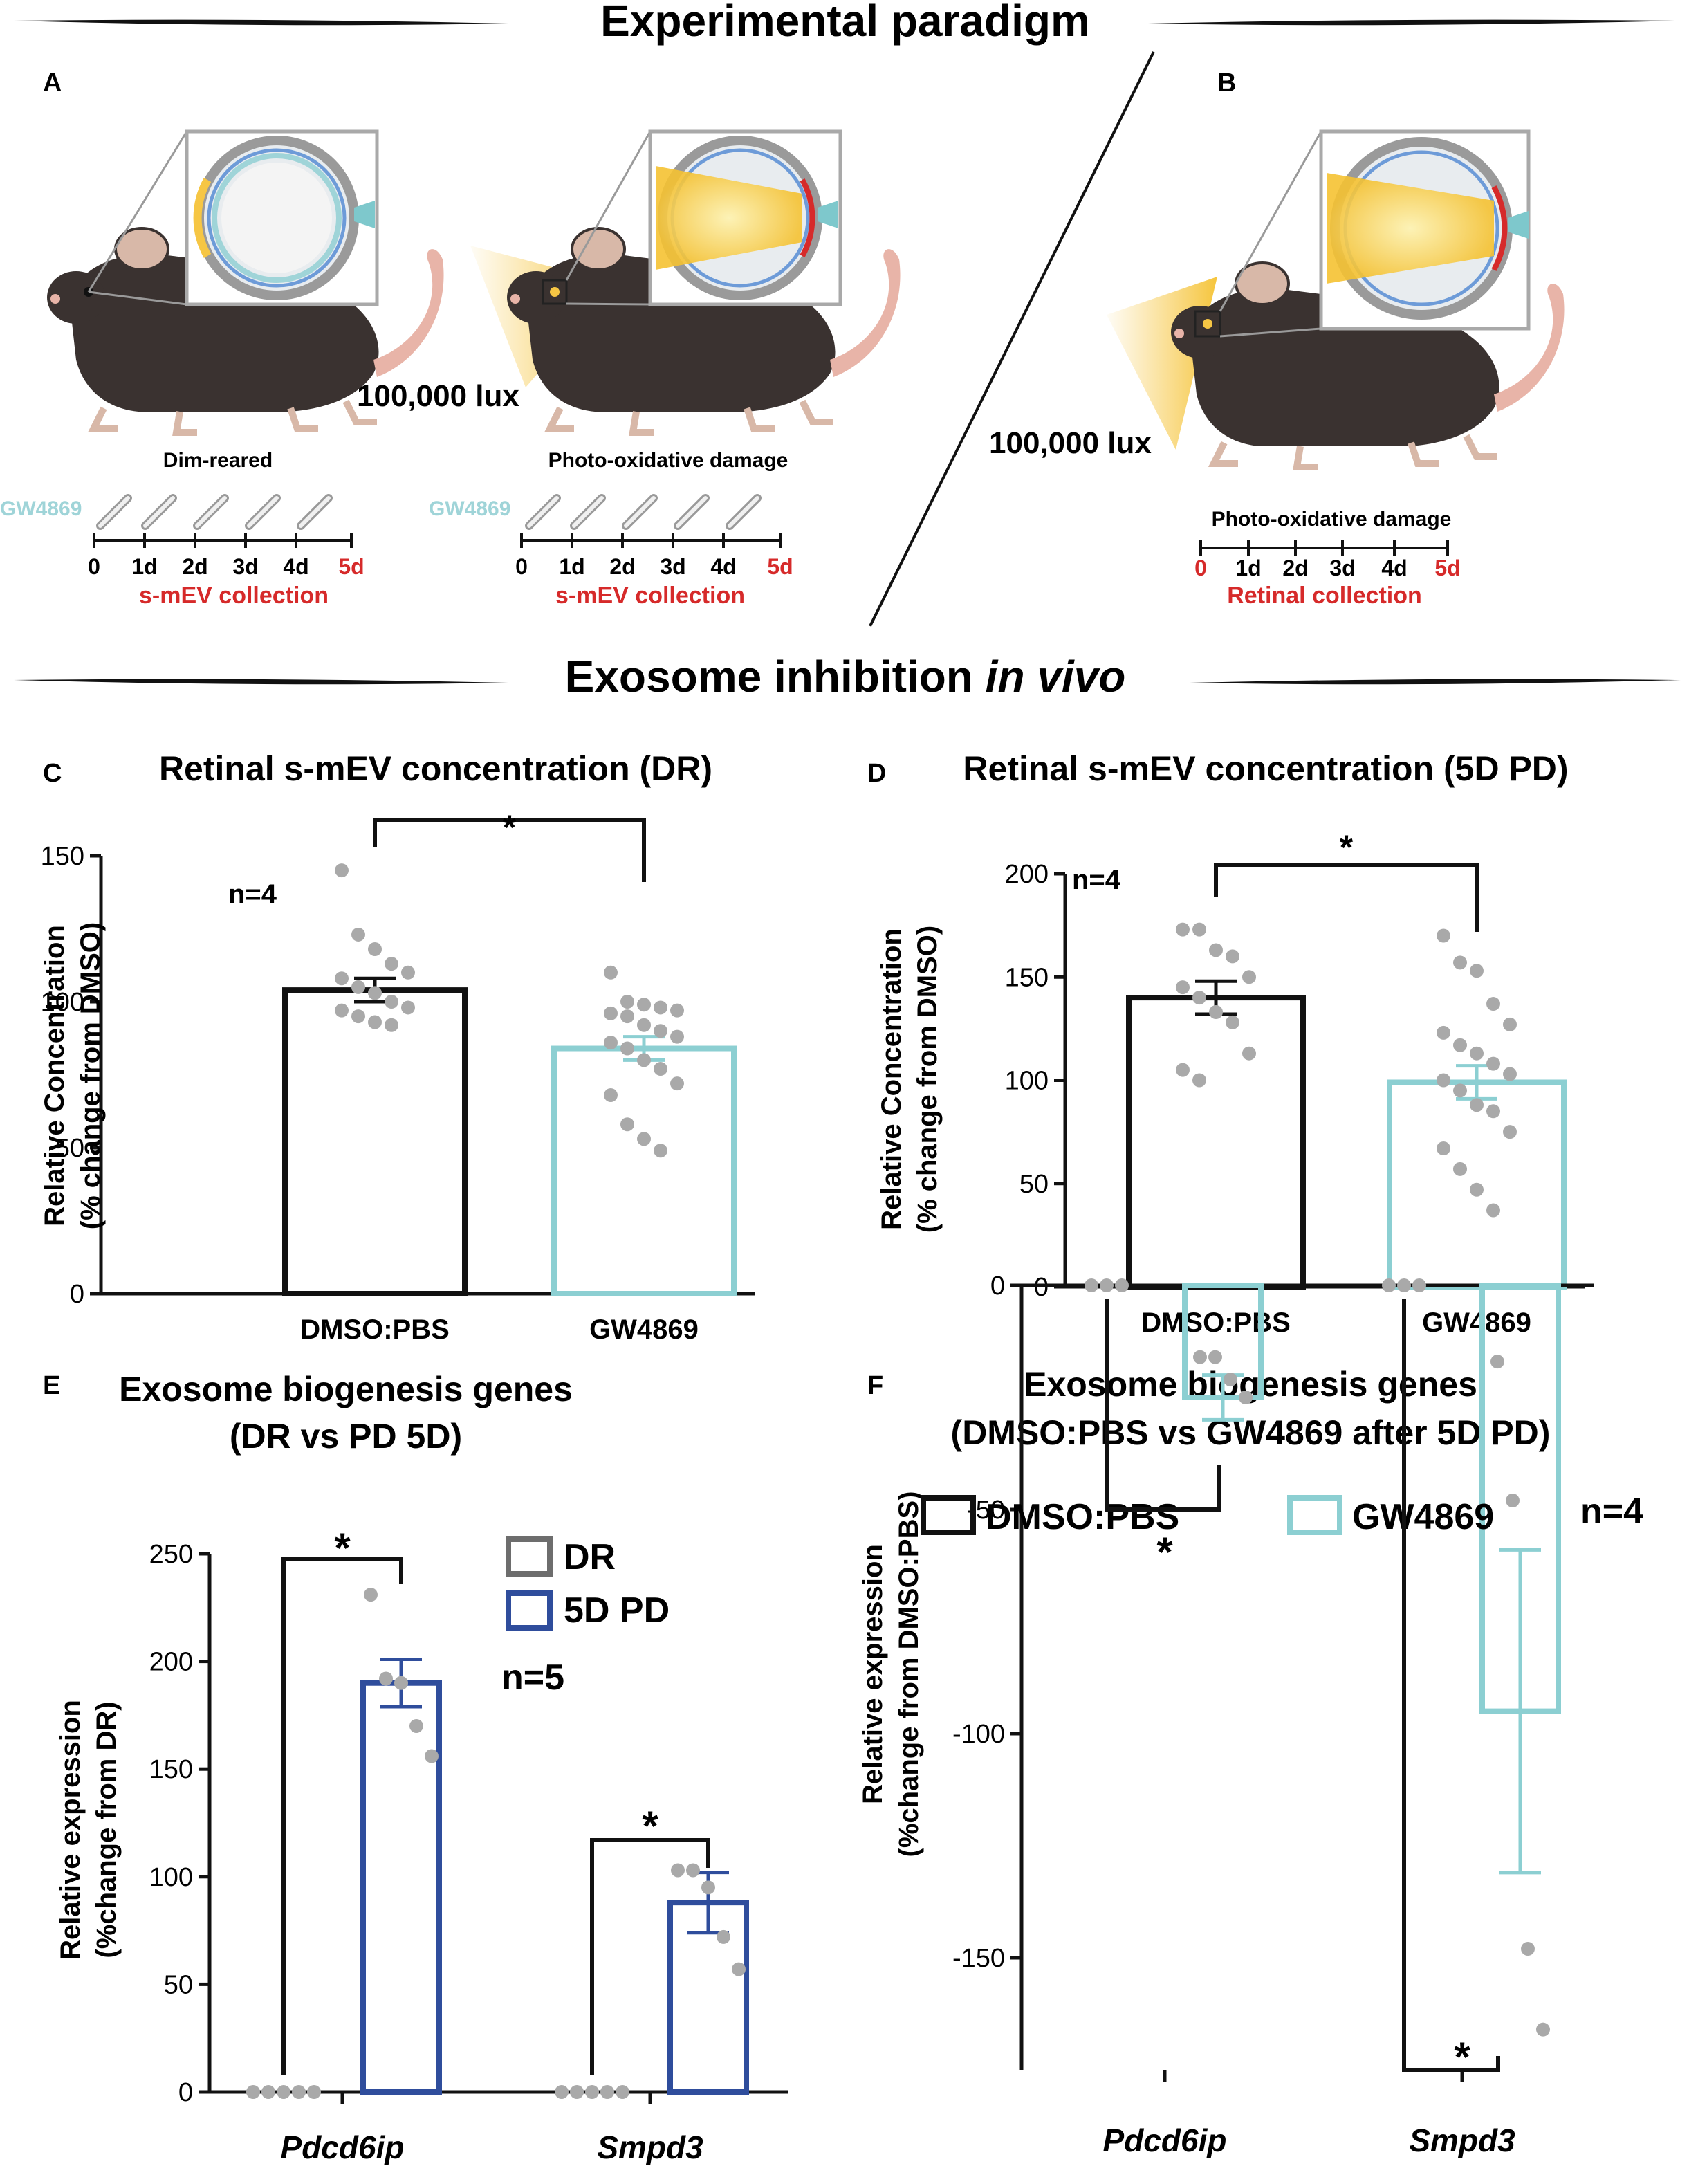  What do you see at coordinates (218, 460) in the screenshot?
I see `timeline-title-dim: Dim-reared` at bounding box center [218, 460].